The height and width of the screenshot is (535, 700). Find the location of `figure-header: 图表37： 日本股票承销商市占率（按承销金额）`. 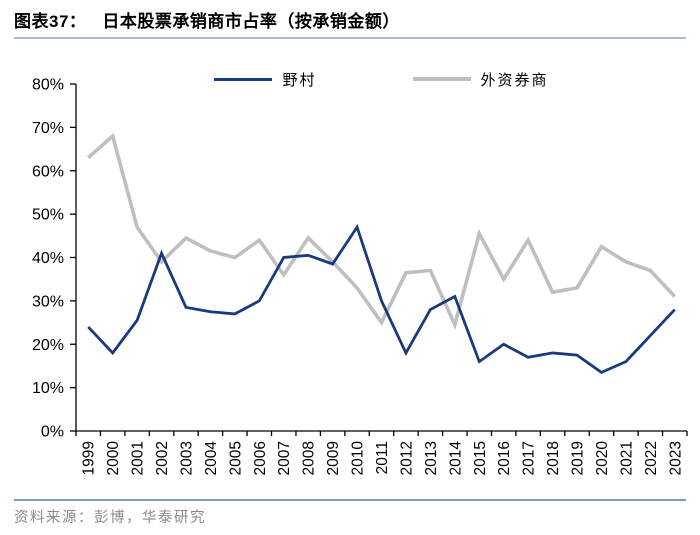

figure-header: 图表37： 日本股票承销商市占率（按承销金额） is located at coordinates (350, 19).